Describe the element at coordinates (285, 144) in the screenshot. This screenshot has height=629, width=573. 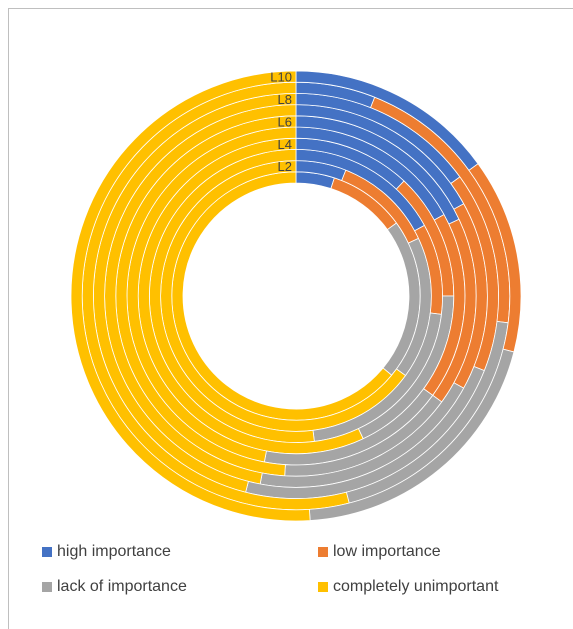
I see `ring-label-L4: L4` at that location.